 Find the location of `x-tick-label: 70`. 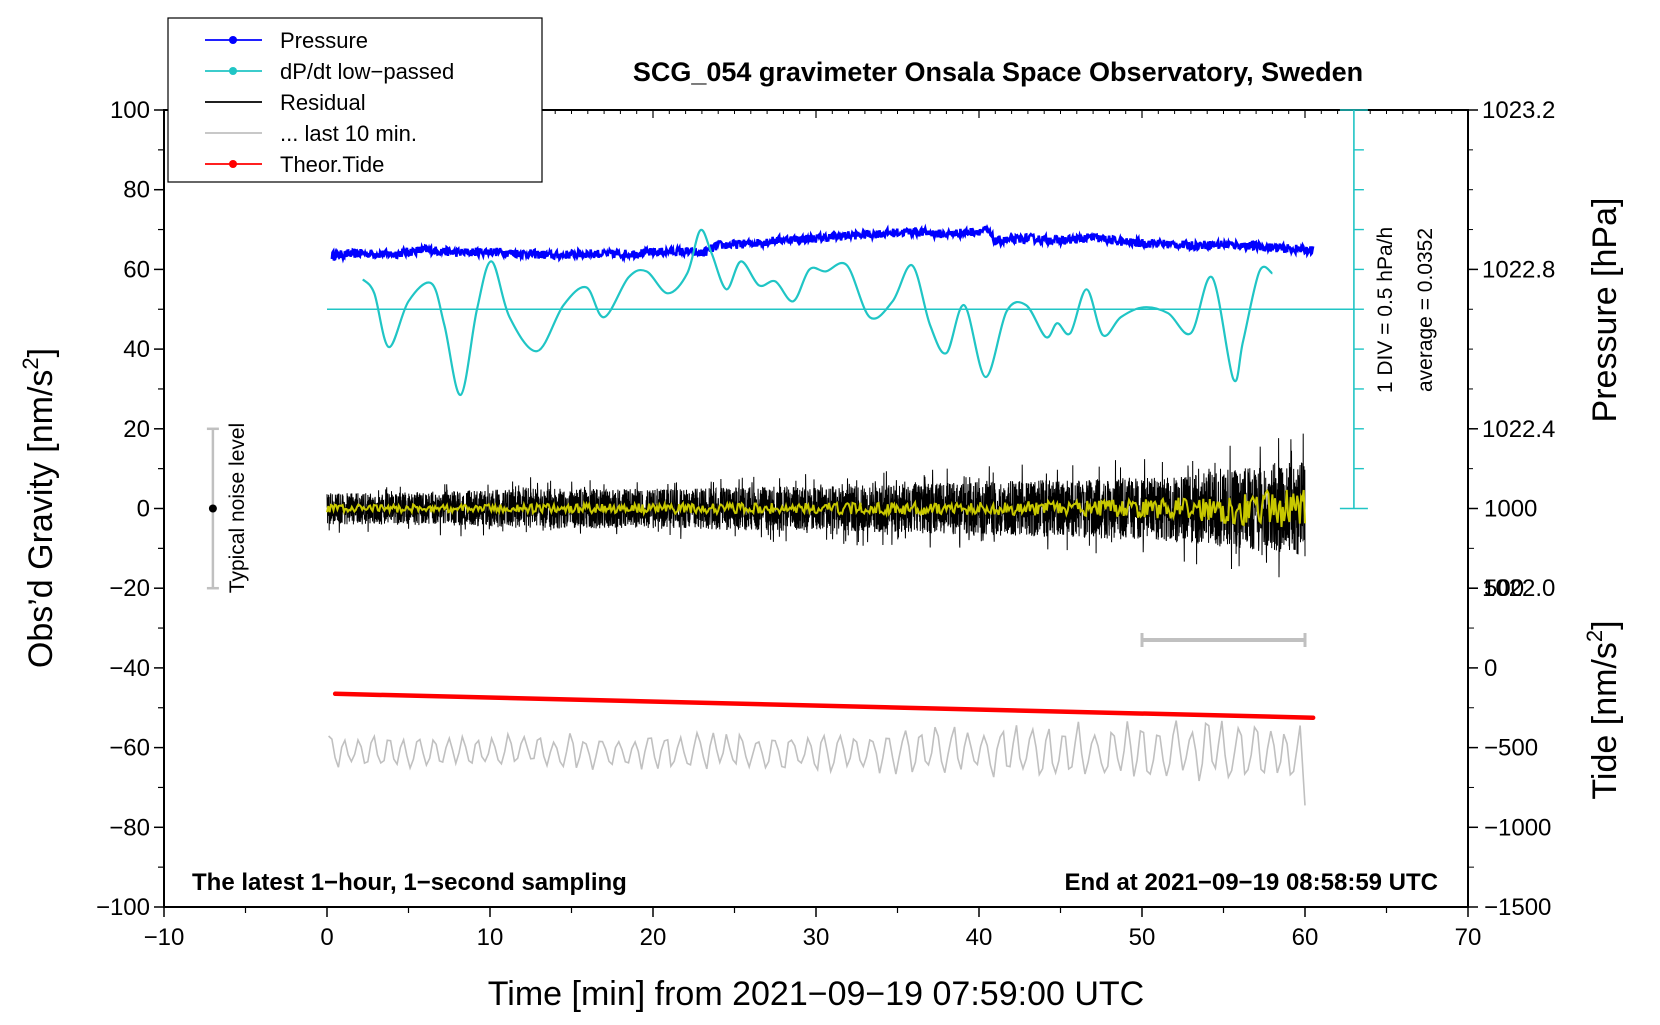

x-tick-label: 70 is located at coordinates (1468, 937).